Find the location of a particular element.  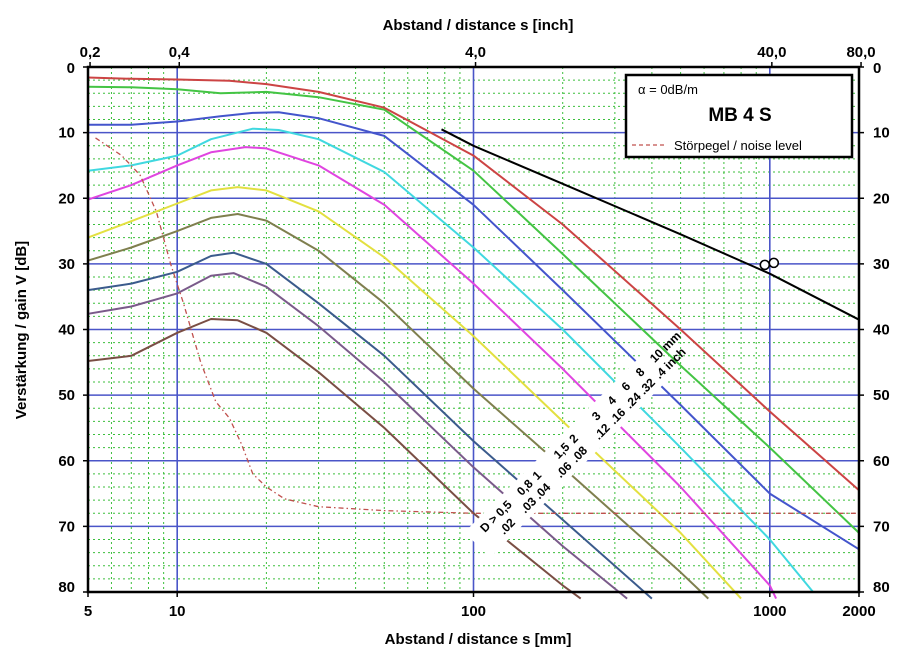

y-tick-label-left: 20 is located at coordinates (66, 198).